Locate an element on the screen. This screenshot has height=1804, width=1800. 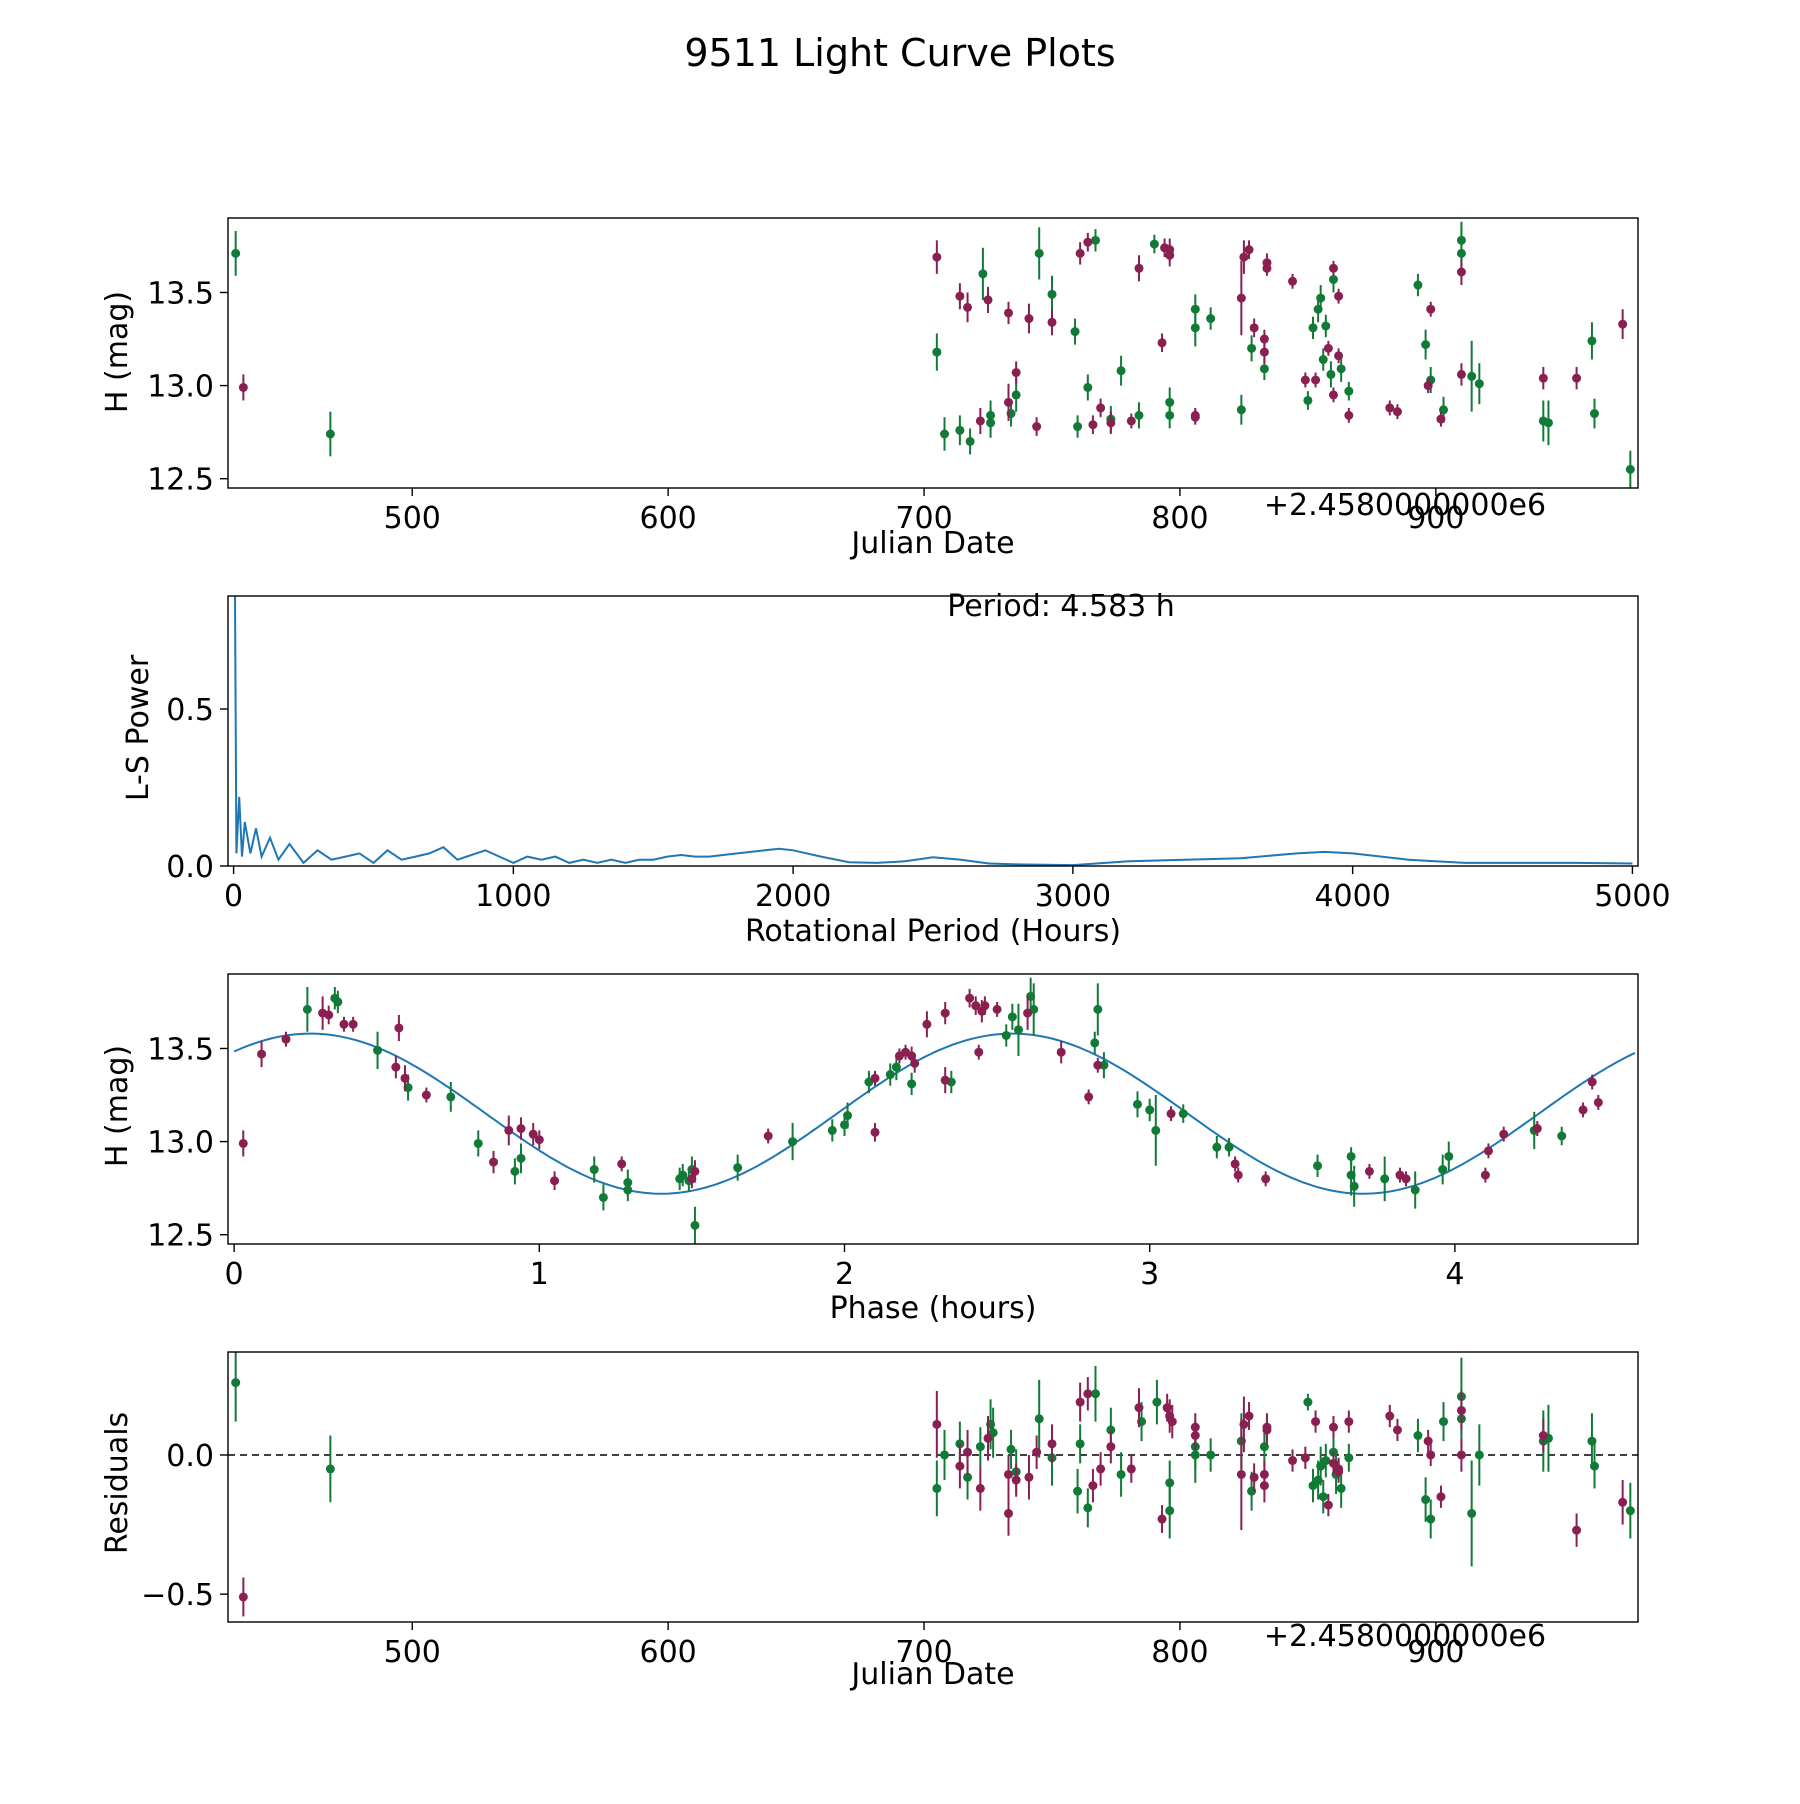
residuals-ytick-label: 0.0 is located at coordinates (190, 1456).